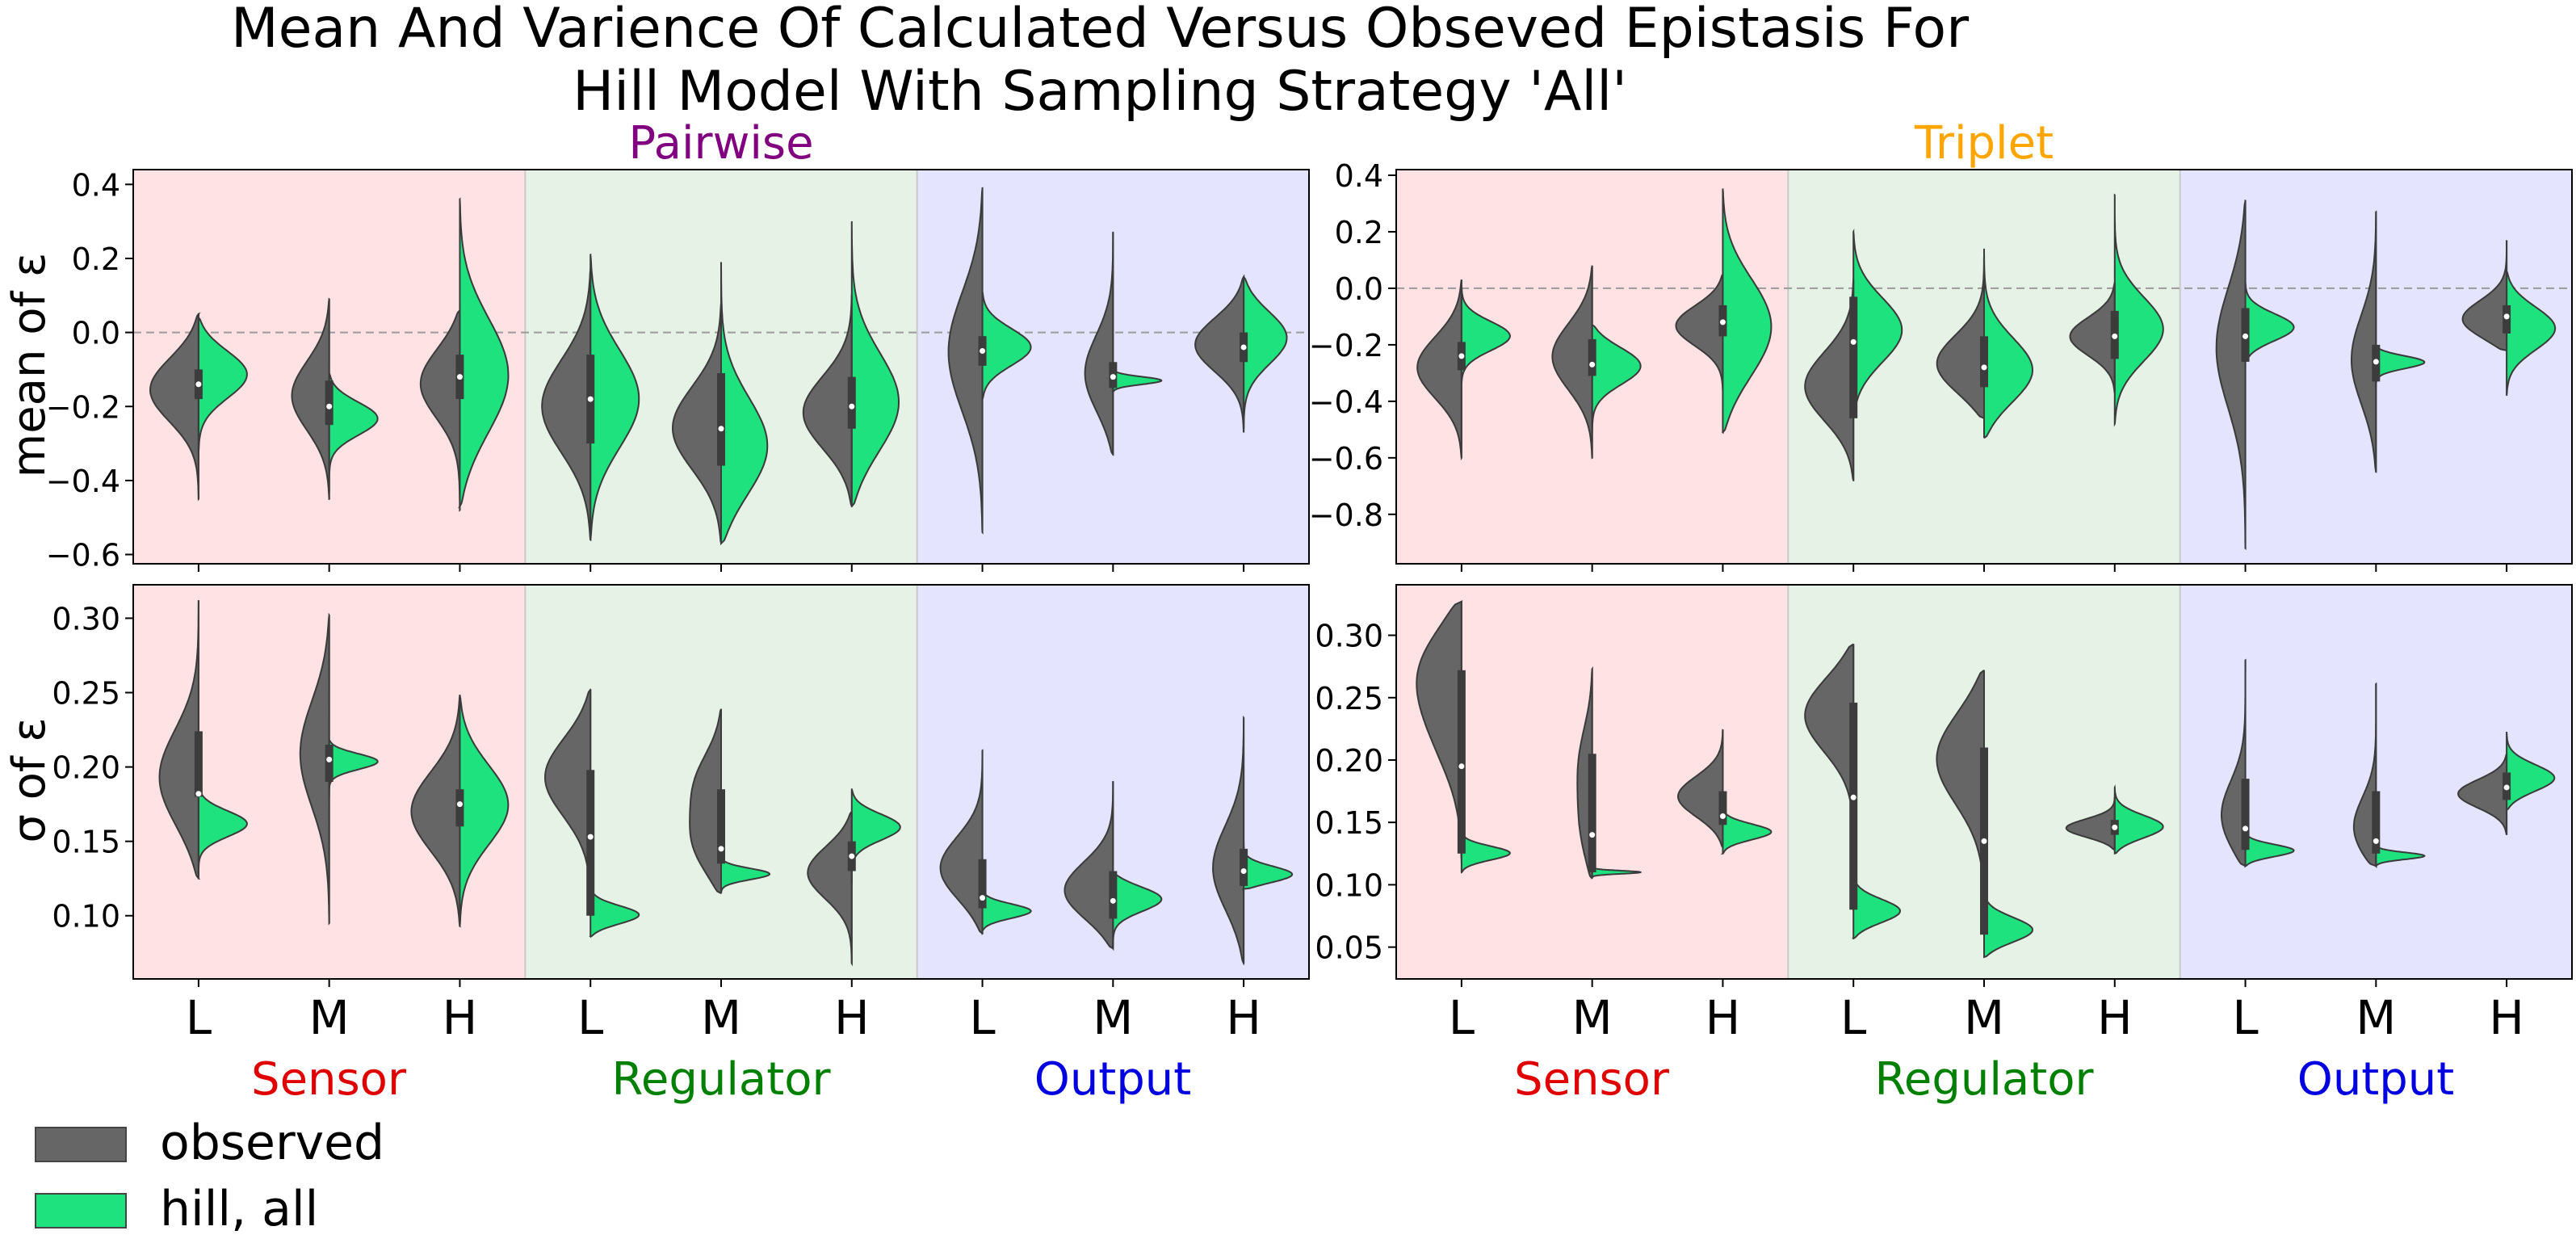 This screenshot has width=2576, height=1260. What do you see at coordinates (96, 185) in the screenshot?
I see `y-tick-label: 0.4` at bounding box center [96, 185].